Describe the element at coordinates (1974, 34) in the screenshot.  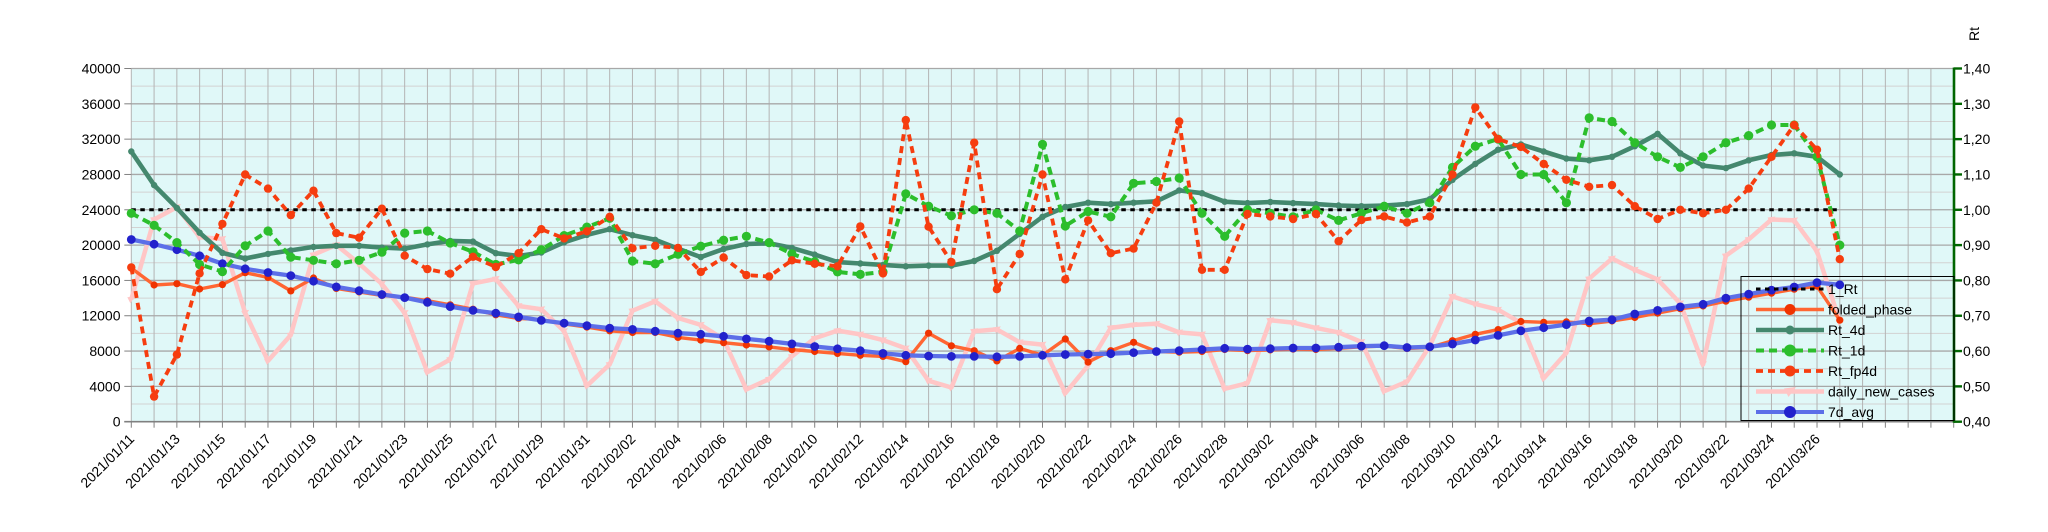
I see `svg-text: Rt` at that location.